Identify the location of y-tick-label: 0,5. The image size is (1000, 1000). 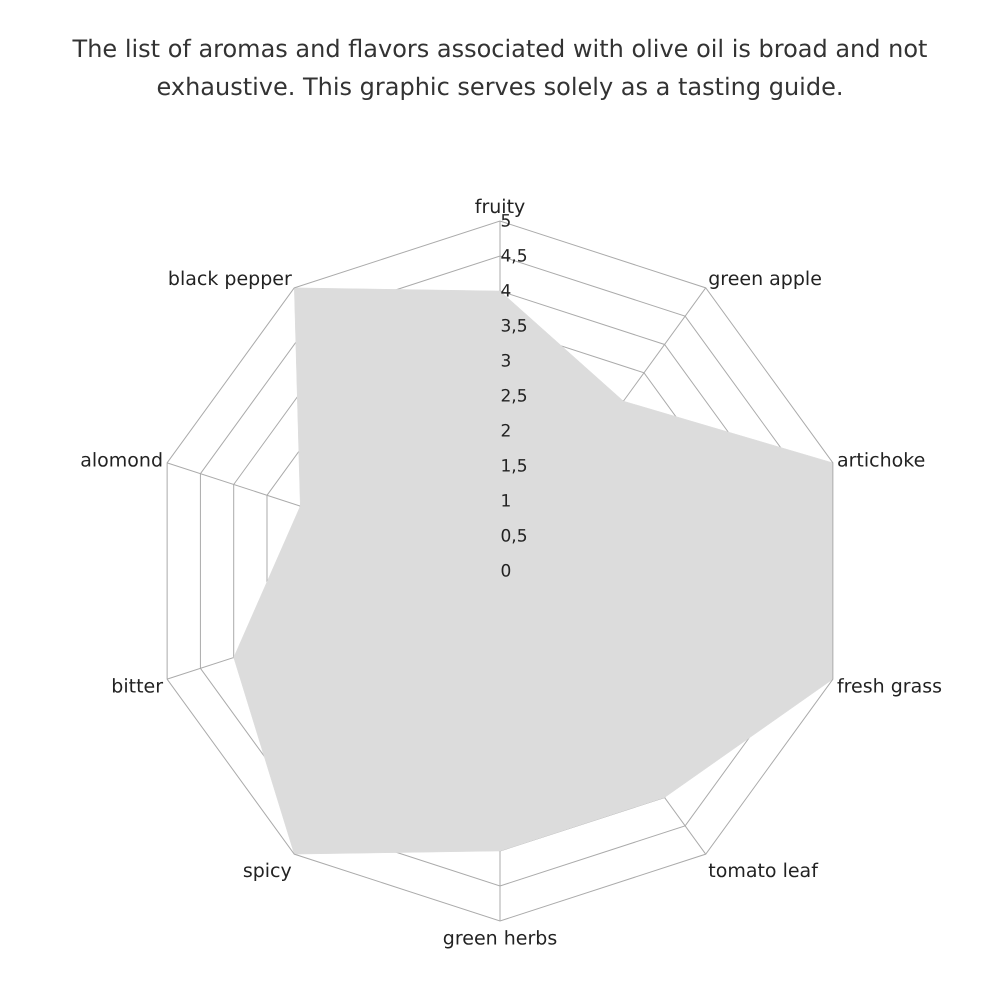
(514, 536).